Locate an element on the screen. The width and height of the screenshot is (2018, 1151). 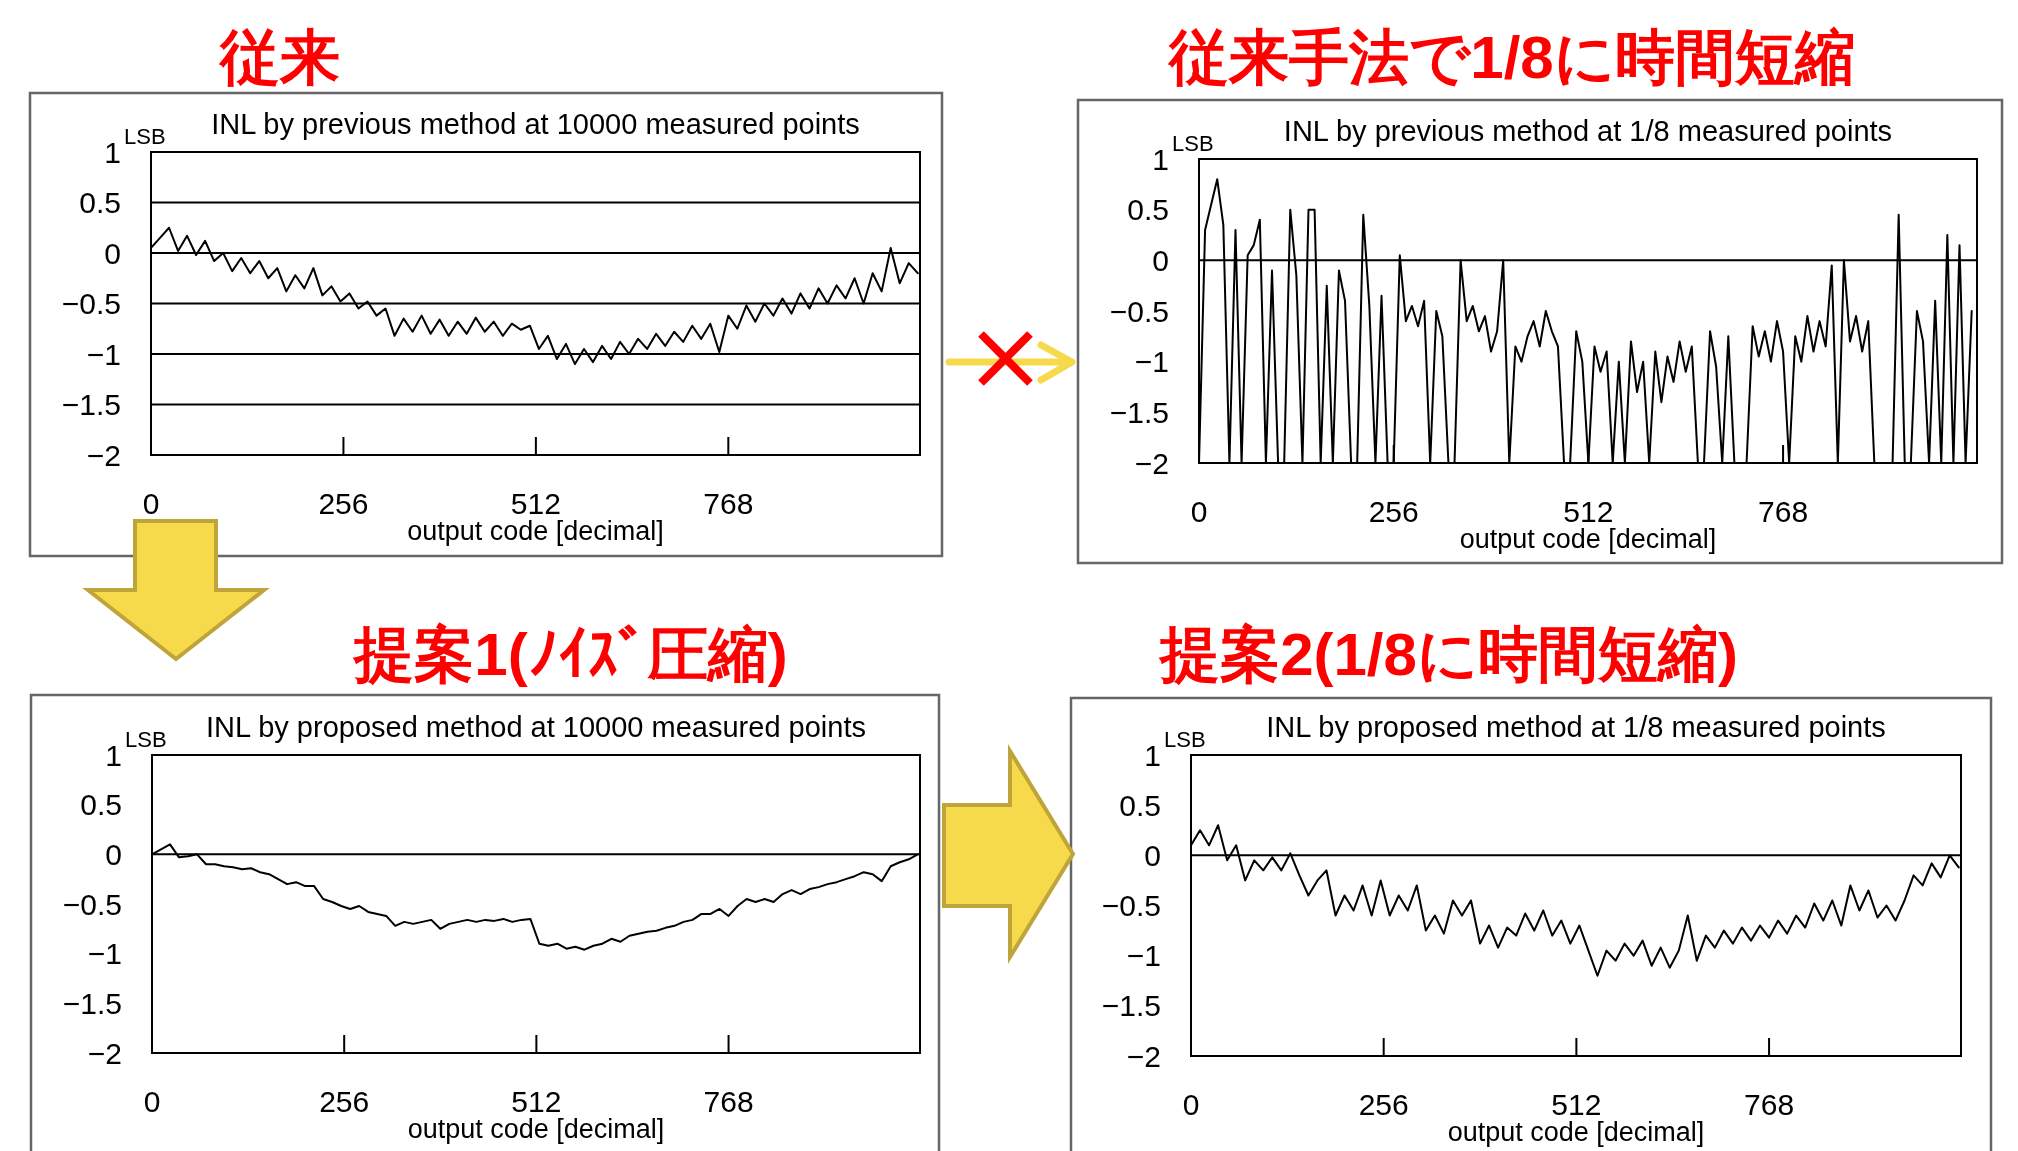
chart-title: 従来 is located at coordinates (279, 57).